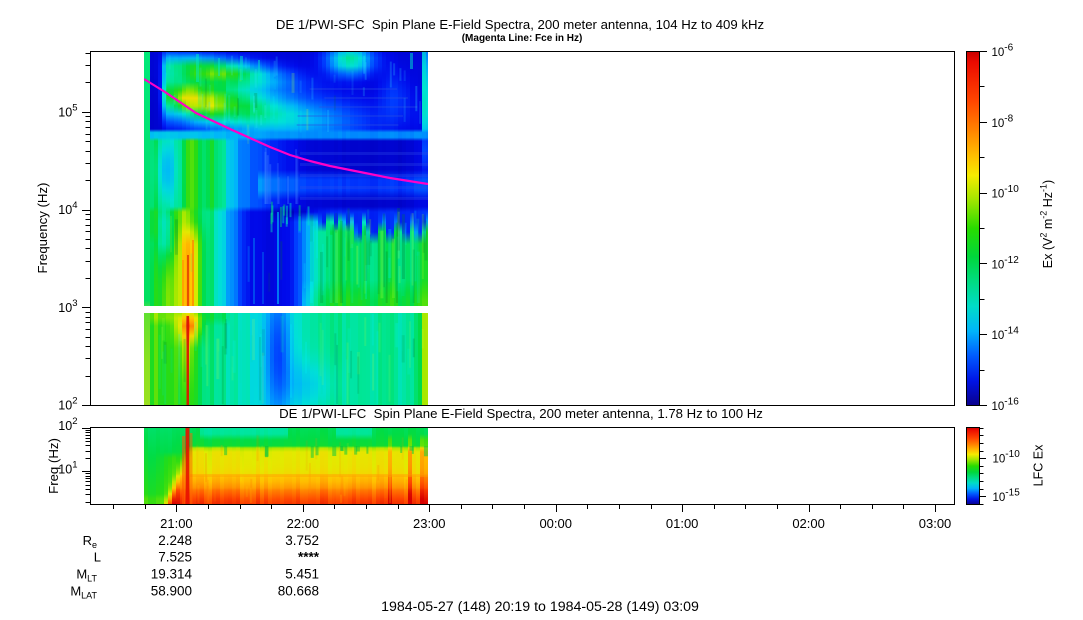 This screenshot has height=620, width=1083. I want to click on svg-text: Freq (Hz), so click(53, 466).